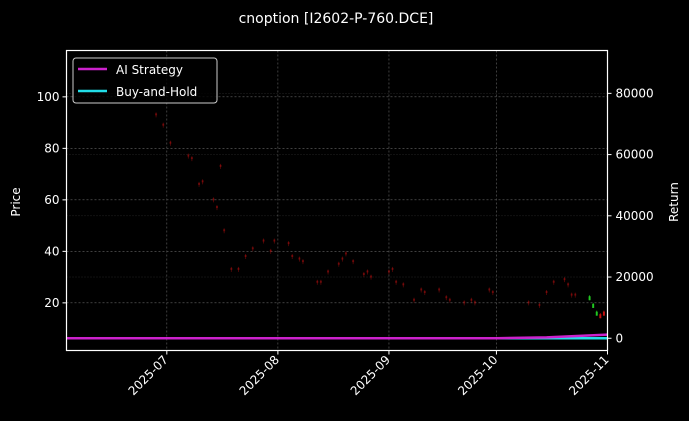  Describe the element at coordinates (51, 303) in the screenshot. I see `y-tick-label-left: 20` at that location.